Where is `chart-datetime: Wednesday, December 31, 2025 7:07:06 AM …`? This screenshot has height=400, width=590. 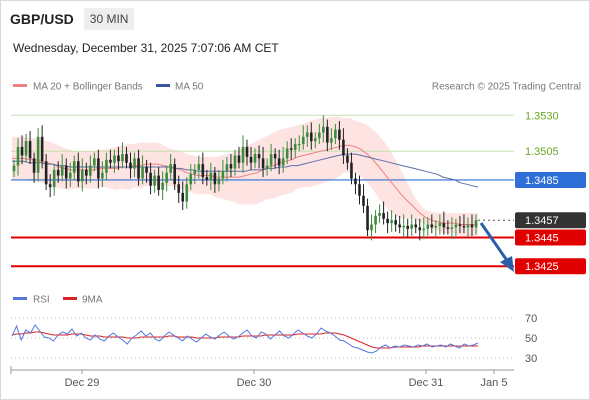
chart-datetime: Wednesday, December 31, 2025 7:07:06 AM … is located at coordinates (146, 48).